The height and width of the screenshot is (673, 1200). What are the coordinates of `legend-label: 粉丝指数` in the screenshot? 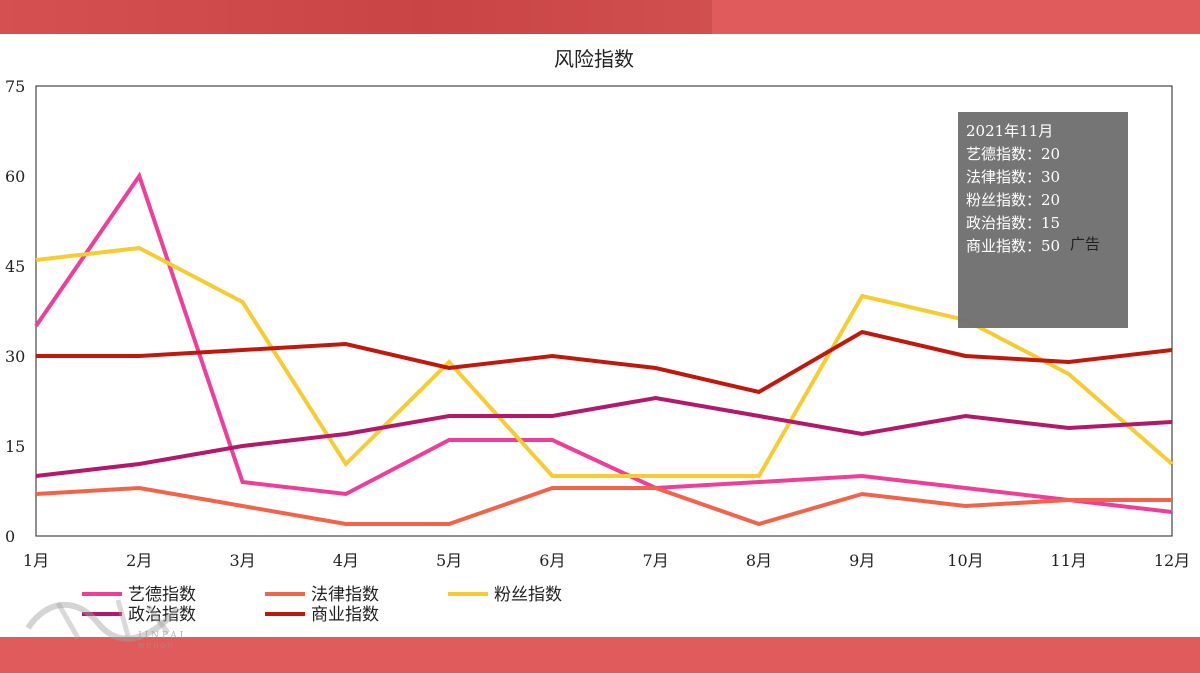 It's located at (528, 595).